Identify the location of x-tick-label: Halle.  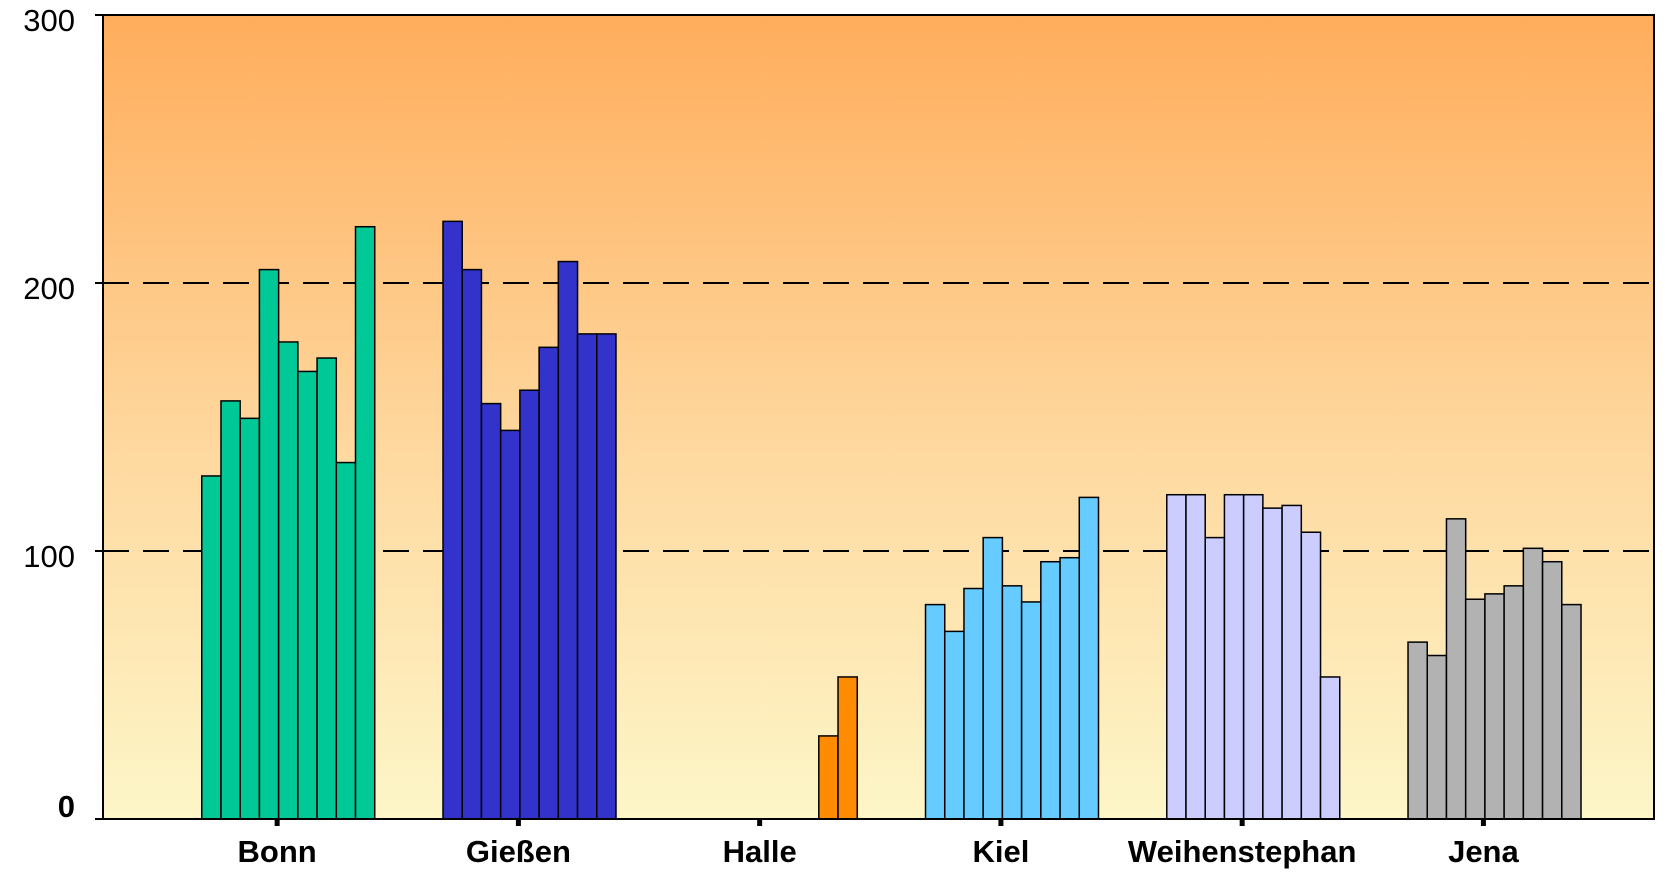
(760, 851).